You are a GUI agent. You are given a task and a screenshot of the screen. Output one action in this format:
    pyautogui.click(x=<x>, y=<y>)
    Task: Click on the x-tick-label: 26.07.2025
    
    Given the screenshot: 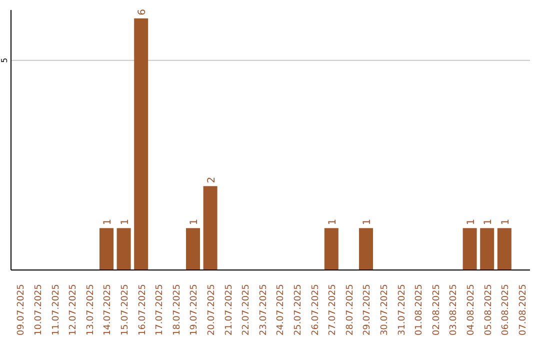 What is the action you would take?
    pyautogui.click(x=315, y=310)
    